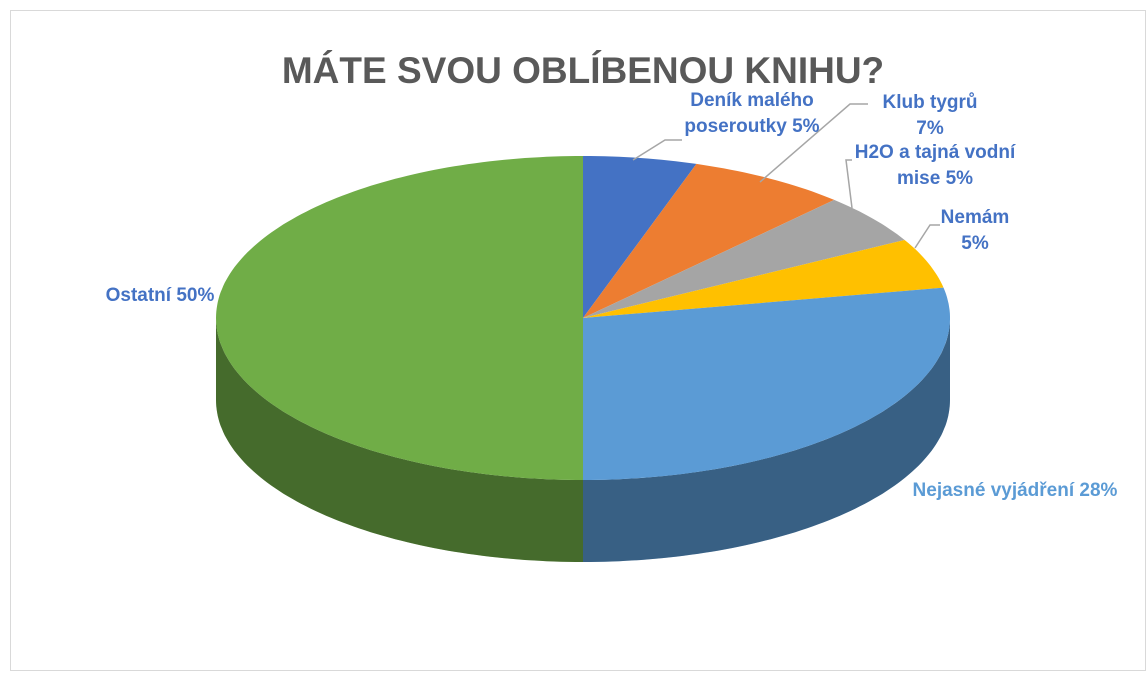  I want to click on label-value: 28%, so click(1098, 490).